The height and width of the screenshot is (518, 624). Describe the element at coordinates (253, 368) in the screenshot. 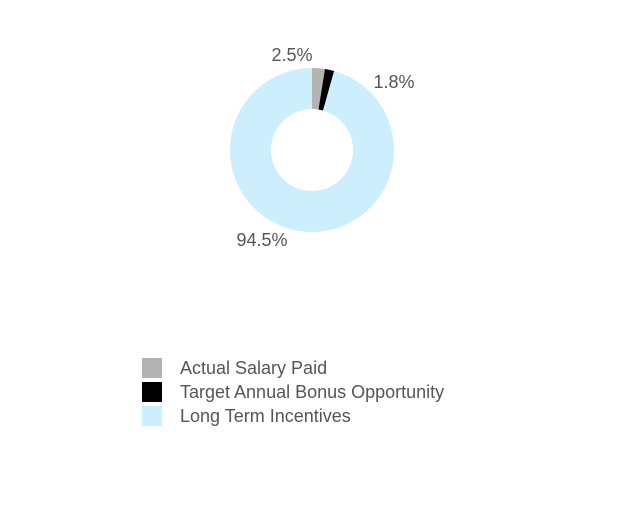

I see `legend-label: Actual Salary Paid` at that location.